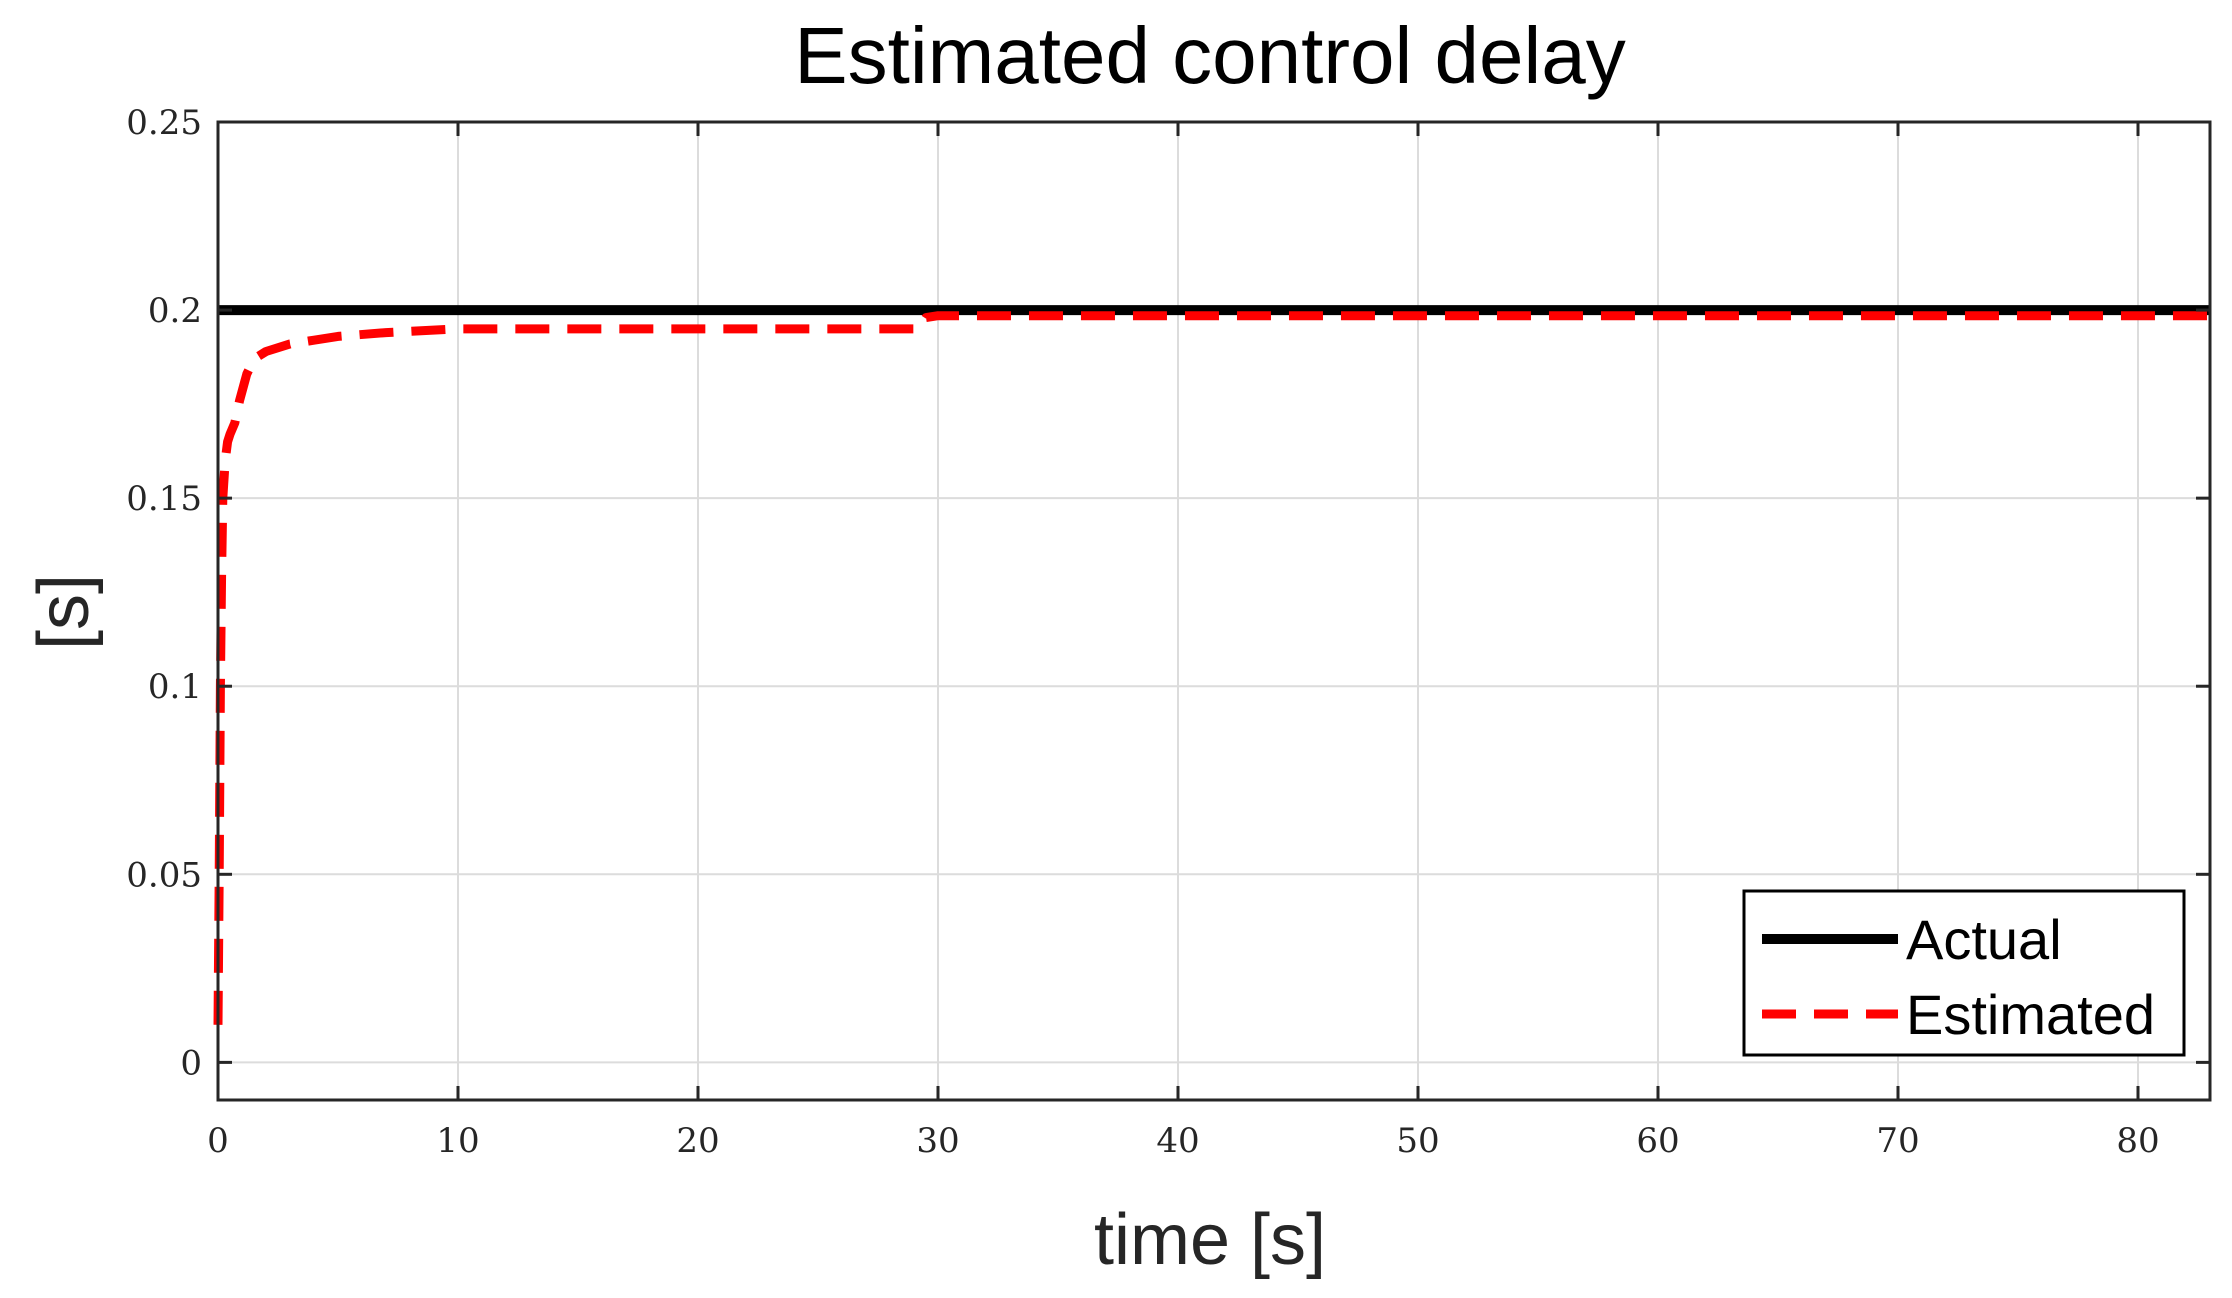 The height and width of the screenshot is (1298, 2232). I want to click on x-tick-label: 20, so click(697, 1141).